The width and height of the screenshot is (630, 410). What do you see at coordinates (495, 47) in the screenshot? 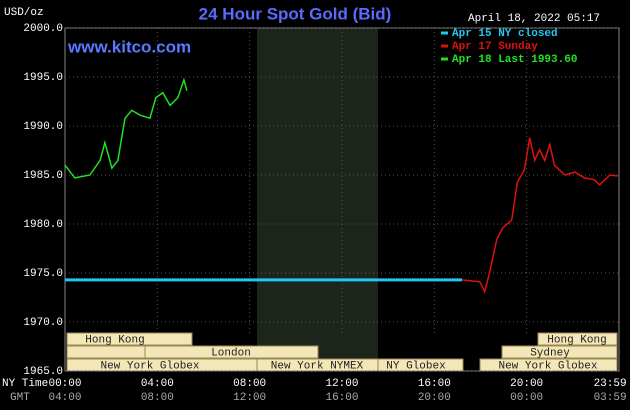
I see `legend-label: Apr 17 Sunday` at bounding box center [495, 47].